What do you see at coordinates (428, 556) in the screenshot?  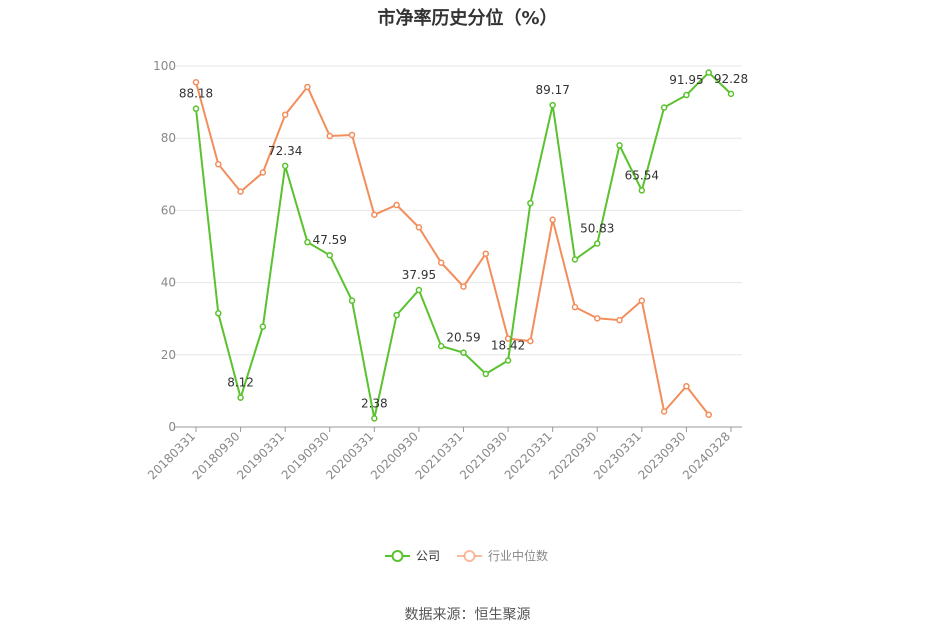 I see `legend-label: 公司` at bounding box center [428, 556].